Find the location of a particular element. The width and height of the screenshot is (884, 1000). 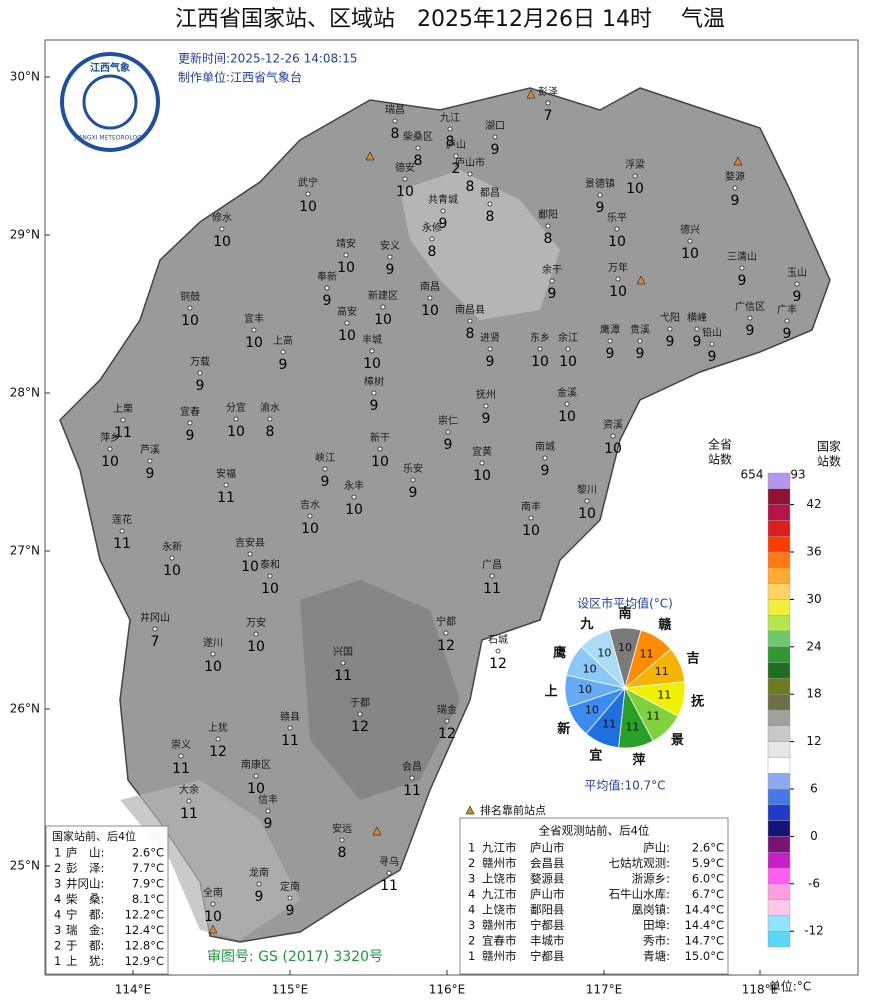

station-name: 余江 is located at coordinates (568, 337).